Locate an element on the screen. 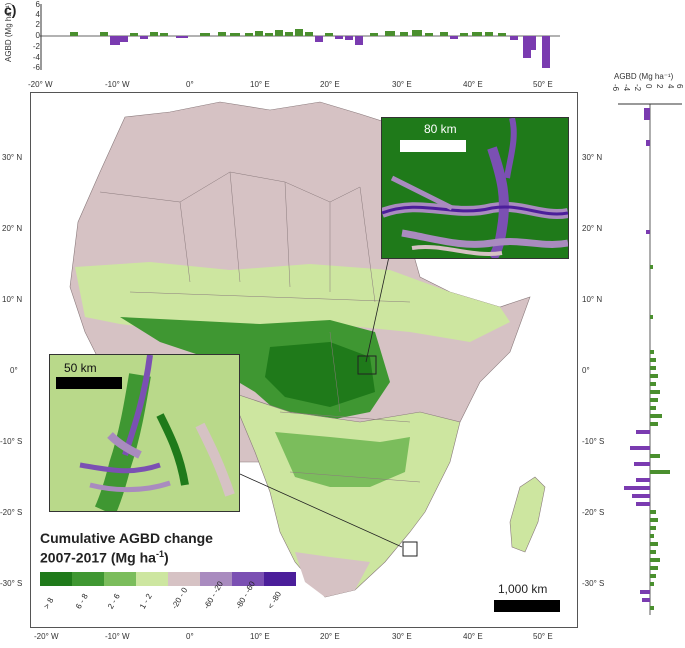  map-scale-label: 1,000 km is located at coordinates (523, 589).